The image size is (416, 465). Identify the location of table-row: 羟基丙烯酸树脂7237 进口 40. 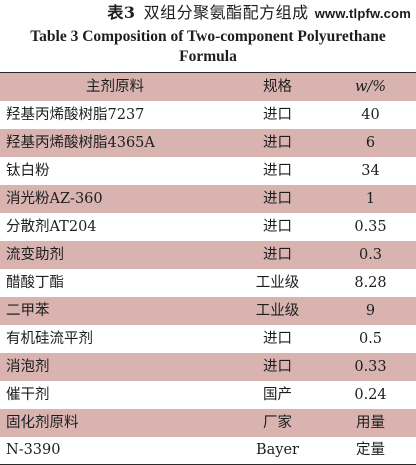
(208, 114).